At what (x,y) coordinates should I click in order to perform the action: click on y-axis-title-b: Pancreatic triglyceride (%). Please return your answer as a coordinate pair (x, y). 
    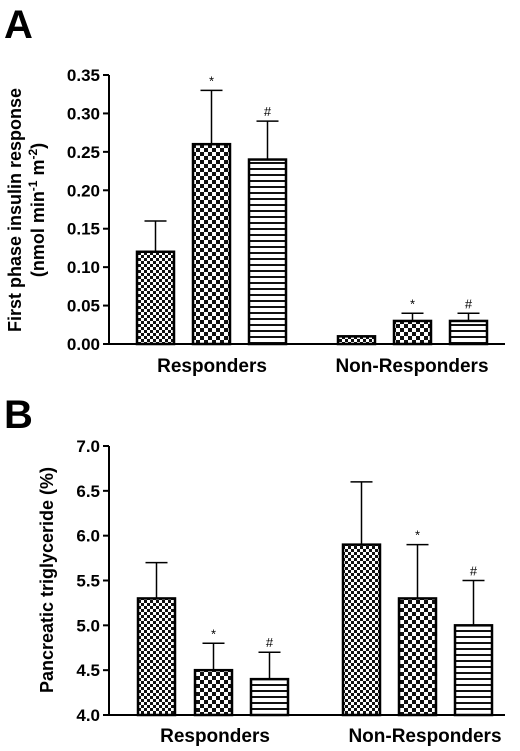
    Looking at the image, I should click on (47, 580).